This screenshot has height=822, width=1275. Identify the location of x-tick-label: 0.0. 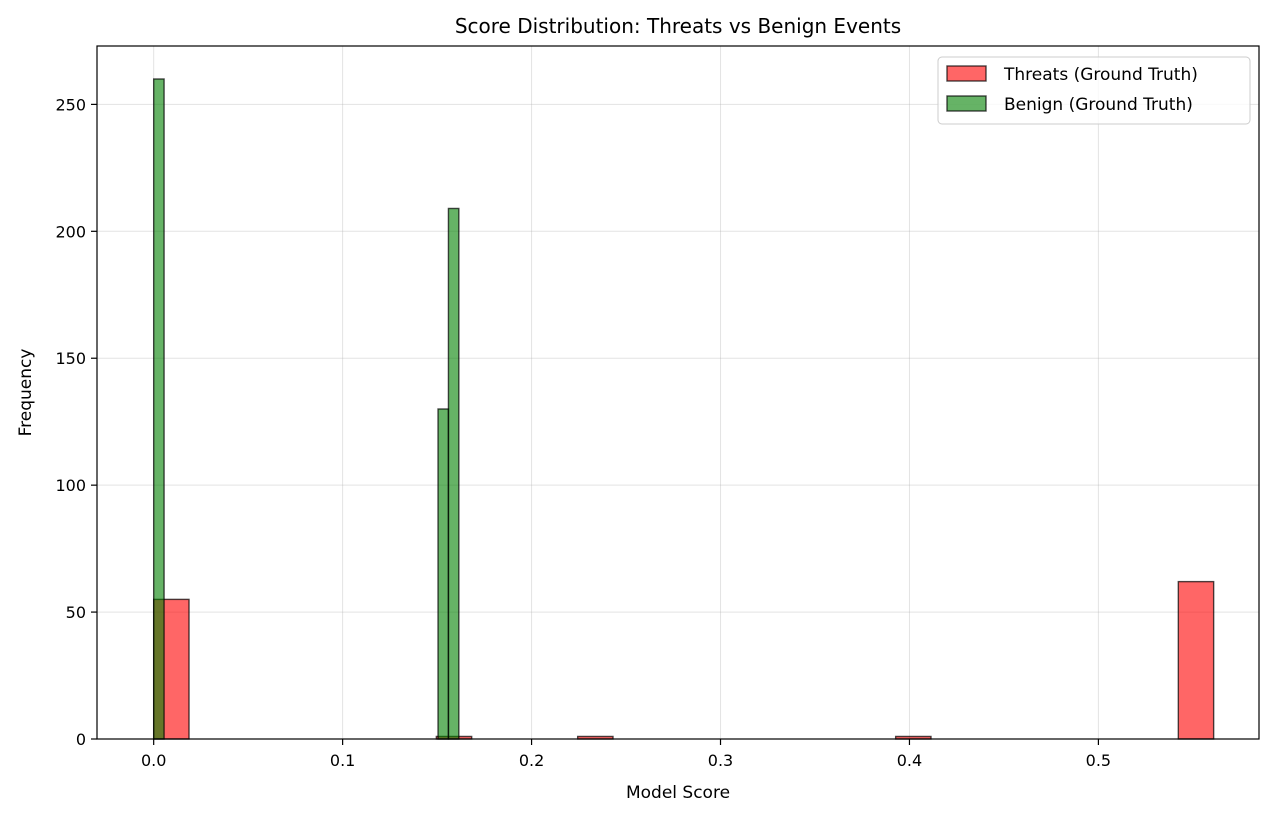
(153, 760).